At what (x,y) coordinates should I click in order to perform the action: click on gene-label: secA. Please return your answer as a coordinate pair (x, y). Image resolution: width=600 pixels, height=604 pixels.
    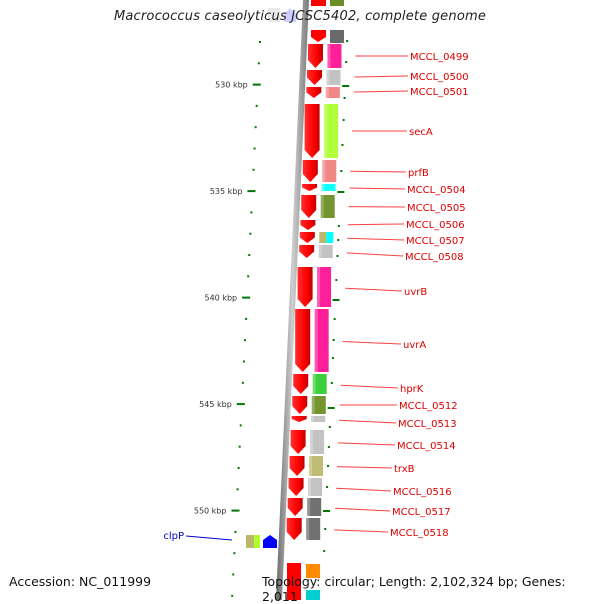
    Looking at the image, I should click on (421, 132).